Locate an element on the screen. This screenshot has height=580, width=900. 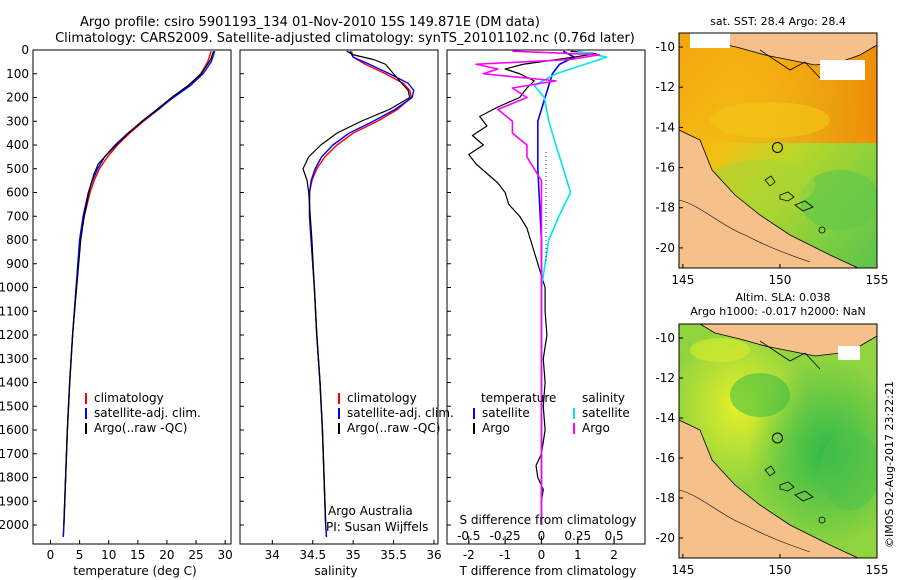
map-y-tick-label: -18 is located at coordinates (665, 208).